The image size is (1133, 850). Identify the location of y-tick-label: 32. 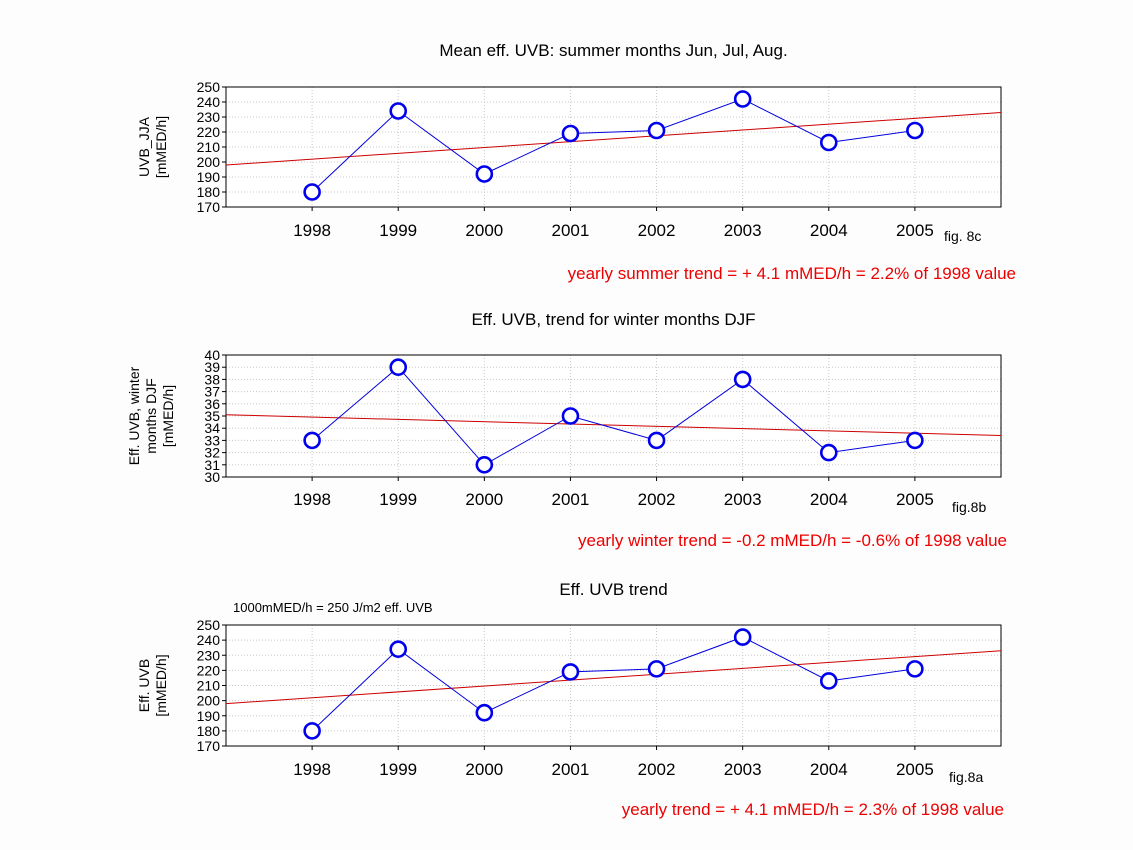
(212, 453).